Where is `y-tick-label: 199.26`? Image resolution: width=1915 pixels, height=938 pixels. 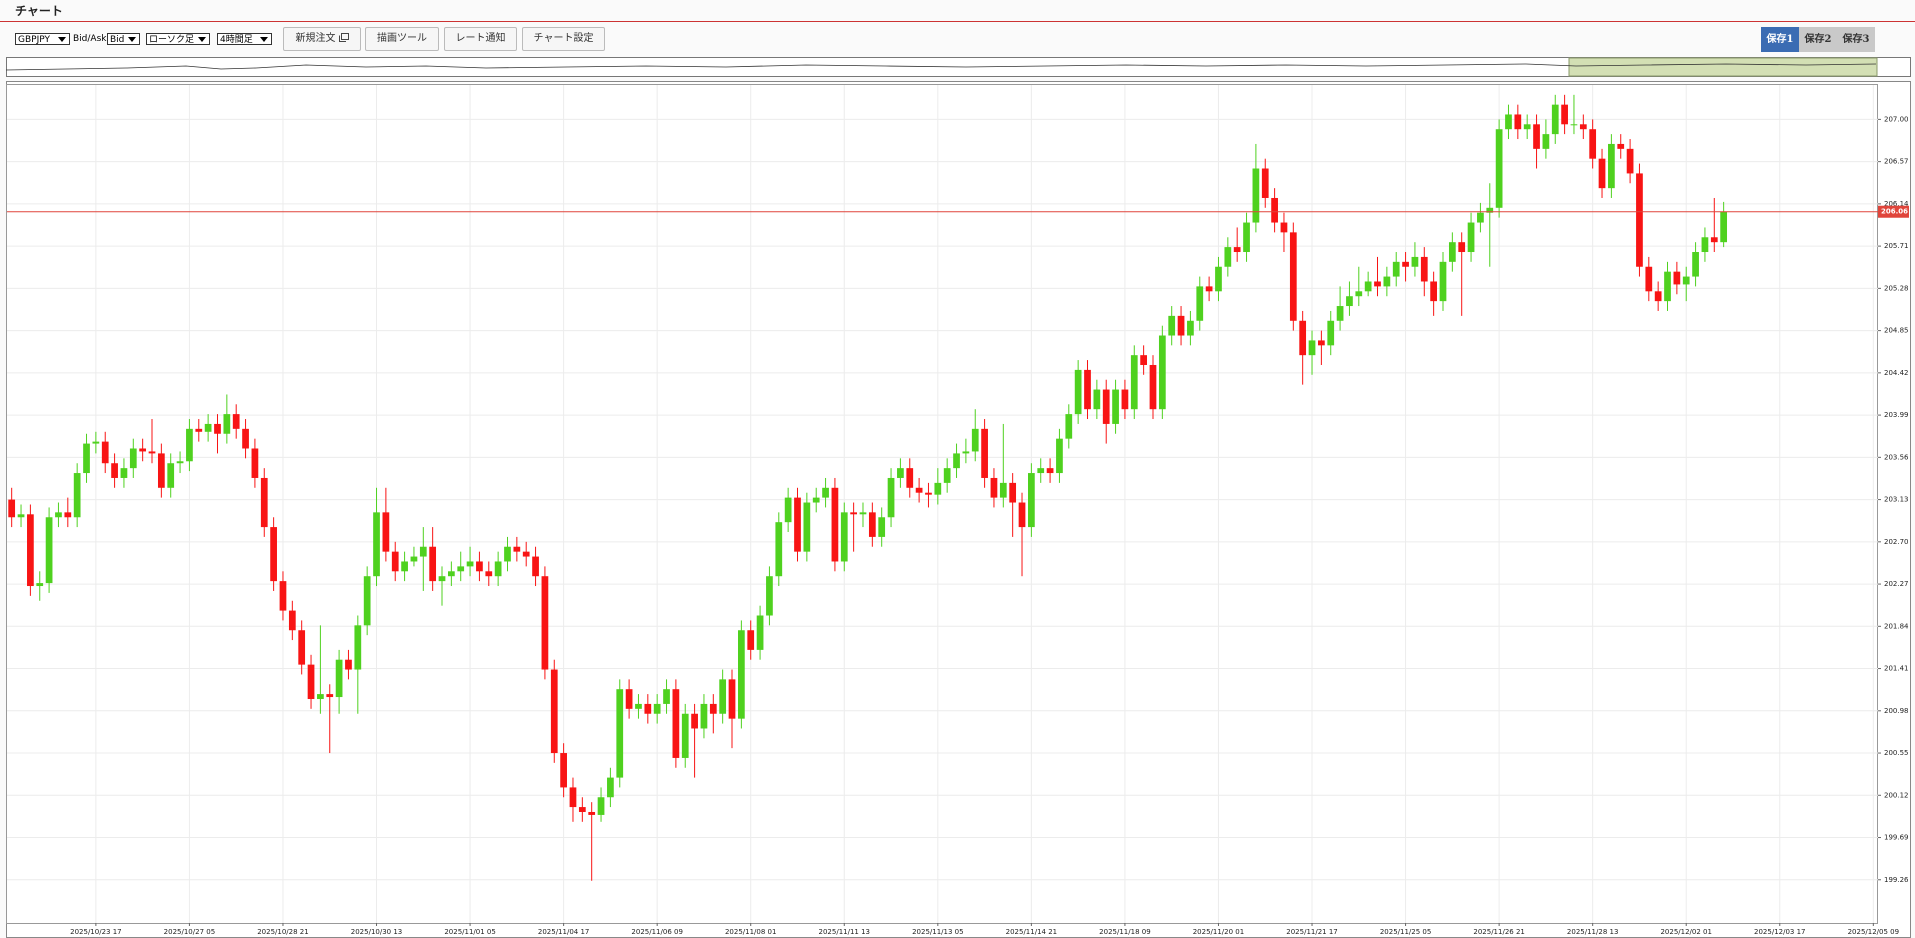
y-tick-label: 199.26 is located at coordinates (1896, 880).